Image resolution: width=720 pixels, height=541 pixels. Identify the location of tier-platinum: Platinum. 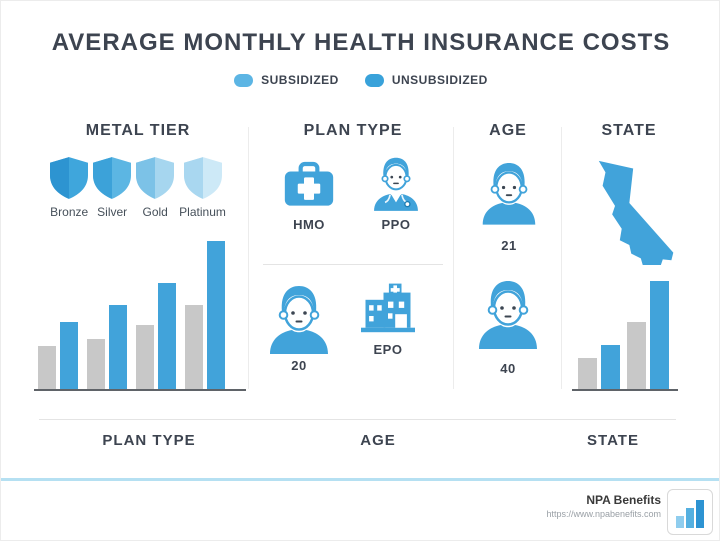
(202, 188).